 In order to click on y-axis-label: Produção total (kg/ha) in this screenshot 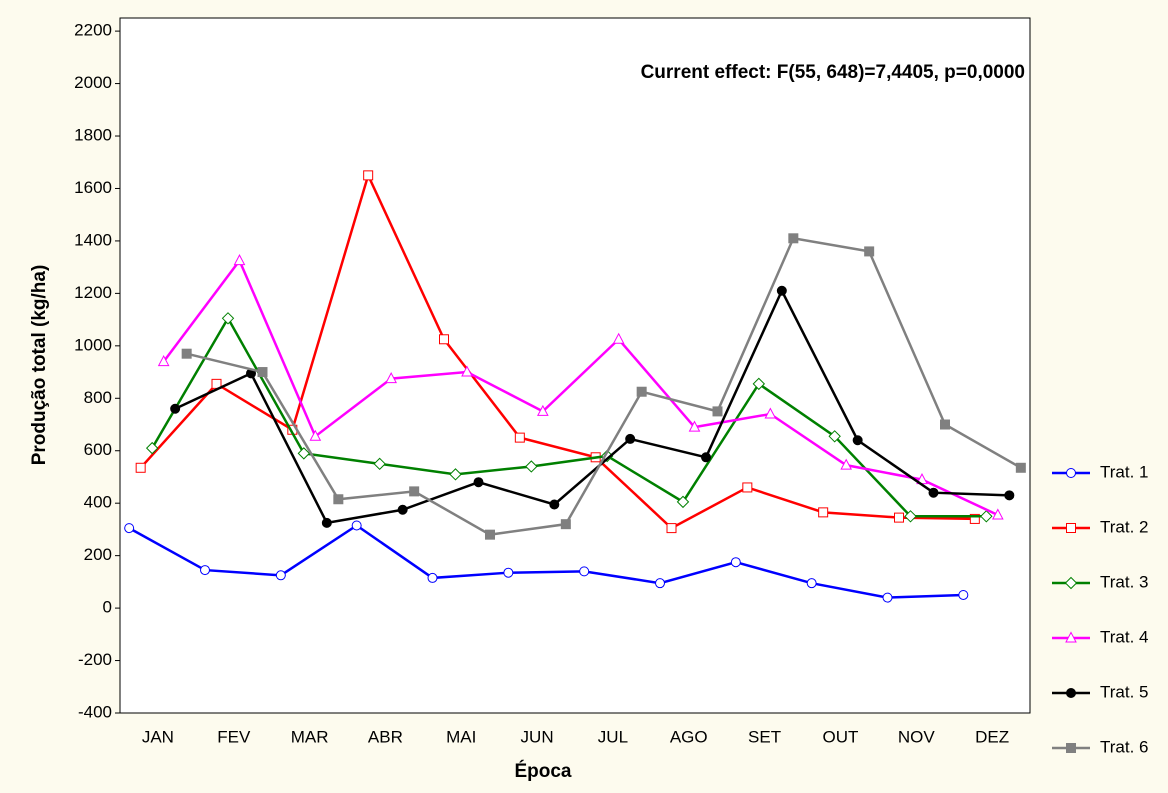, I will do `click(39, 365)`.